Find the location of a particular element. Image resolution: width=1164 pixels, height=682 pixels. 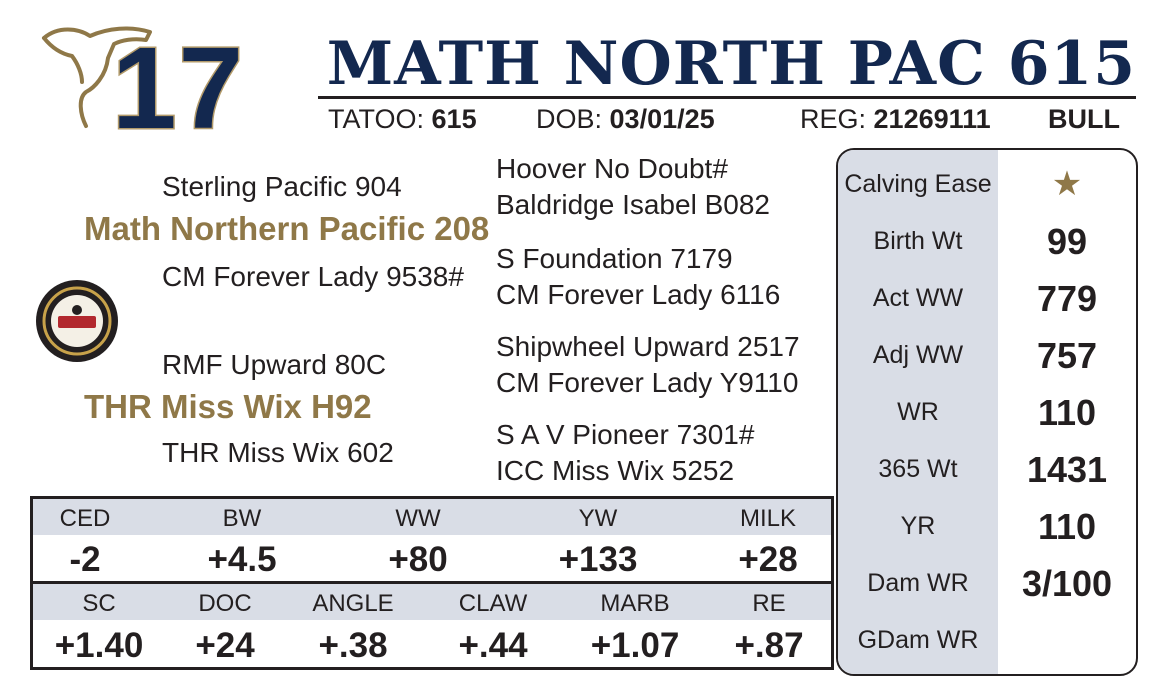

title-divider is located at coordinates (727, 97).